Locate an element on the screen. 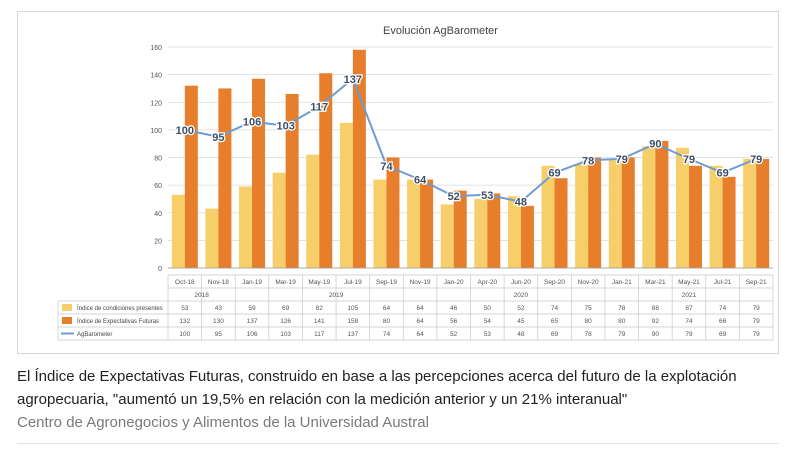 This screenshot has height=462, width=789. table-value: 66 is located at coordinates (723, 321).